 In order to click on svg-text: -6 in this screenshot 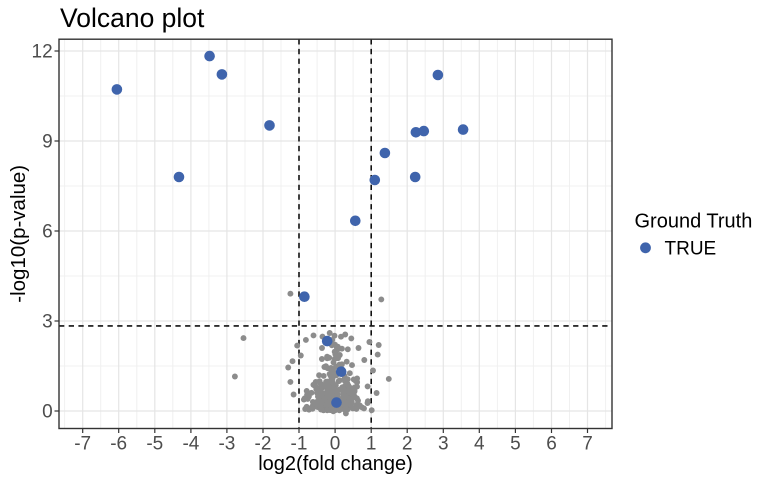, I will do `click(118, 444)`.